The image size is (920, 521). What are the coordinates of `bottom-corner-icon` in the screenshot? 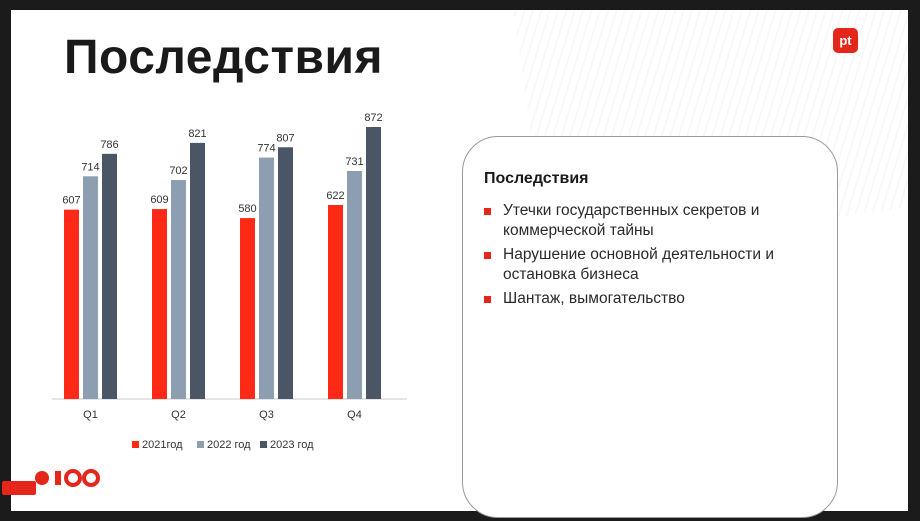 It's located at (19, 488).